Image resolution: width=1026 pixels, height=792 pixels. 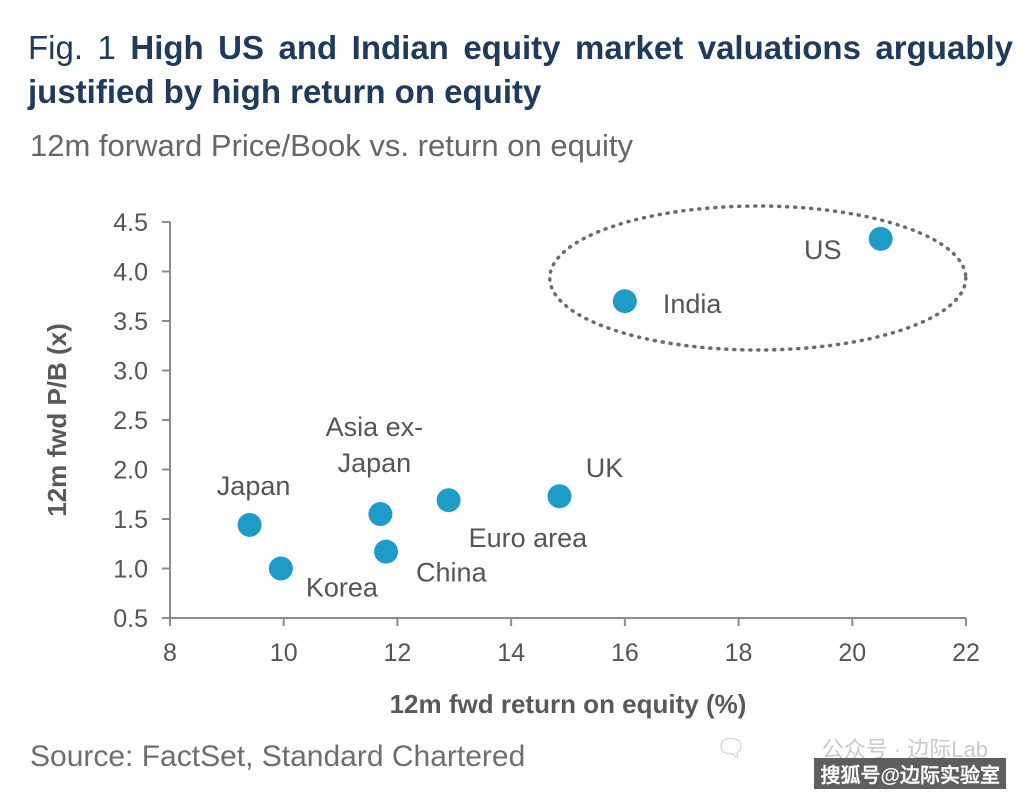 I want to click on point-asia-ex-japan, so click(x=380, y=514).